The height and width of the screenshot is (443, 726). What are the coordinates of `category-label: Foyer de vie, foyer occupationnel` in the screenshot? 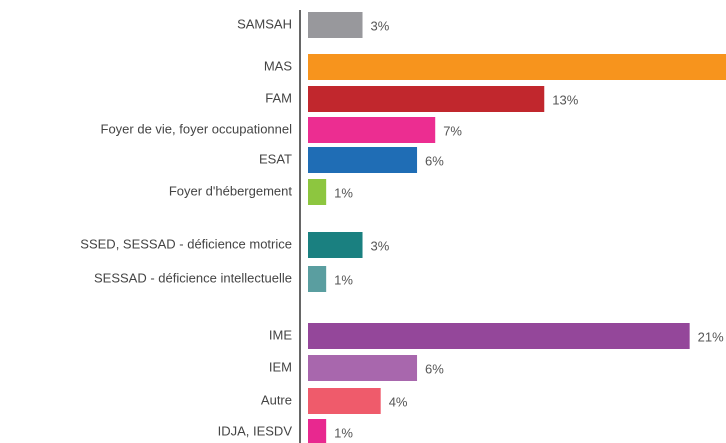 It's located at (197, 128).